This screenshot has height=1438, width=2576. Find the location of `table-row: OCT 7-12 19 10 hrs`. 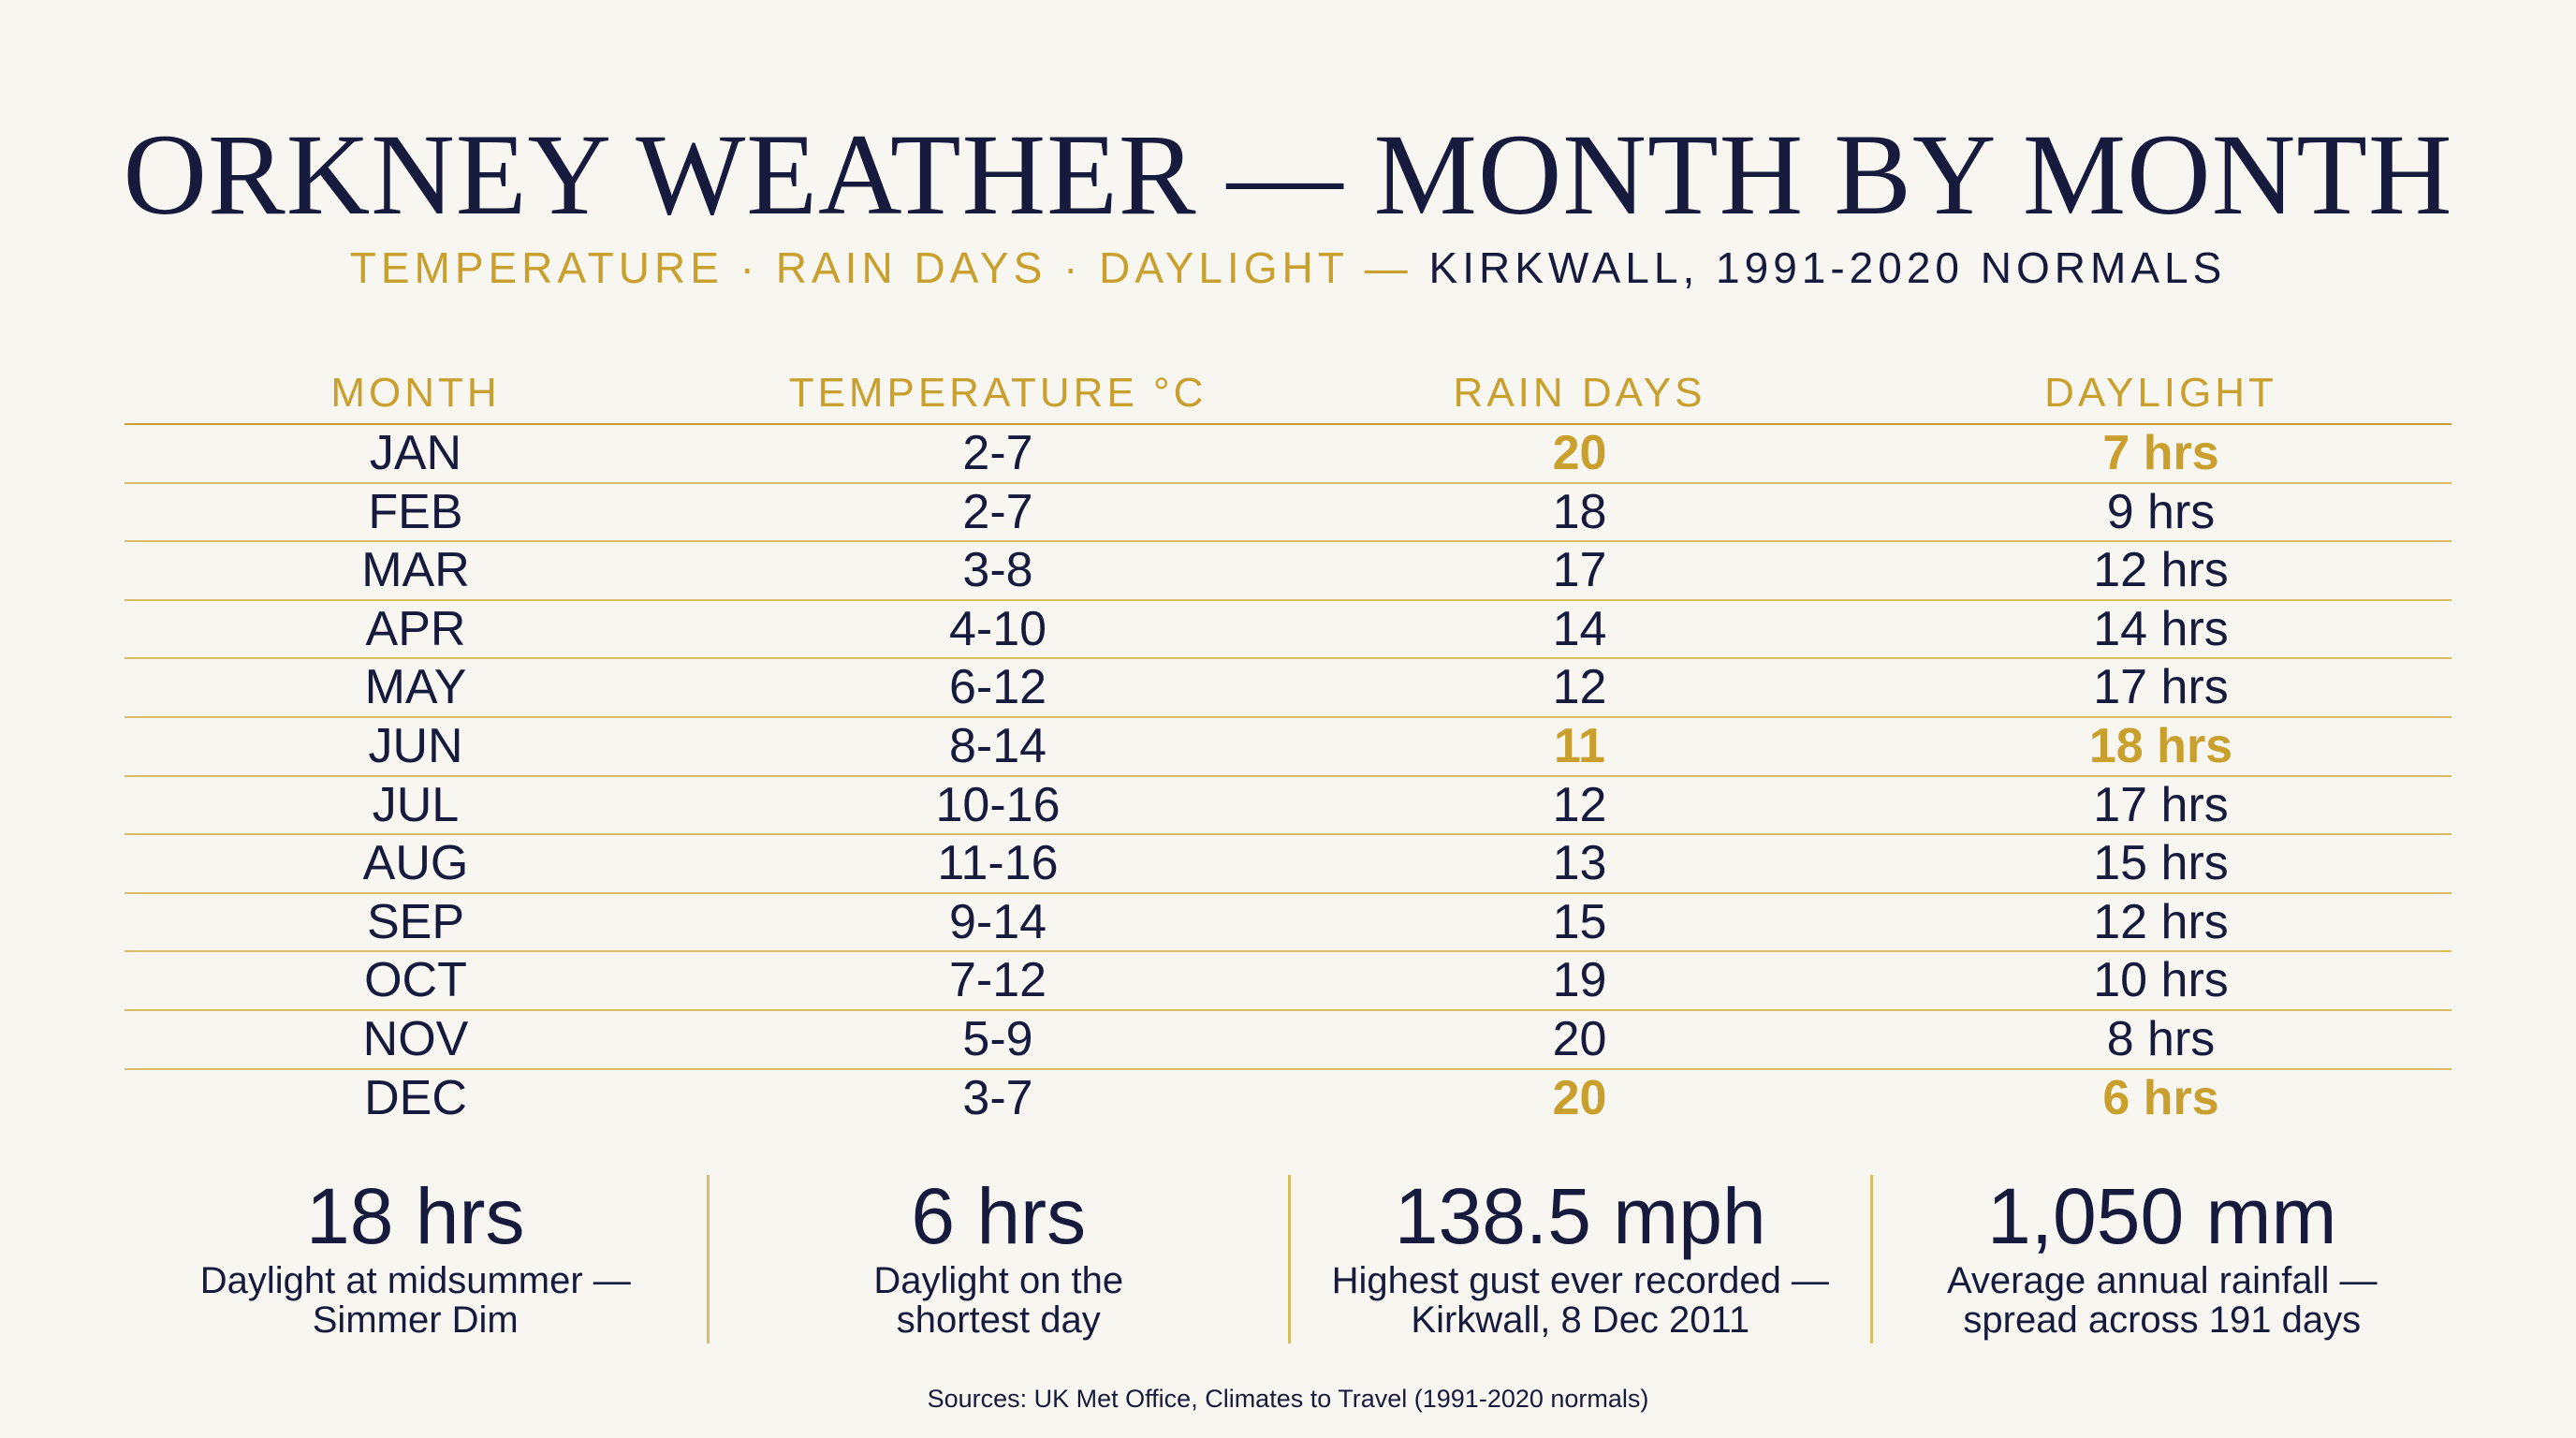

table-row: OCT 7-12 19 10 hrs is located at coordinates (1288, 981).